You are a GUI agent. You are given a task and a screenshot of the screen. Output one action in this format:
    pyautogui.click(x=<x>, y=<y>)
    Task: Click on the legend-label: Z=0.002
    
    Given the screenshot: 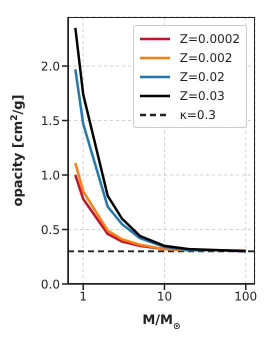 What is the action you would take?
    pyautogui.click(x=206, y=57)
    